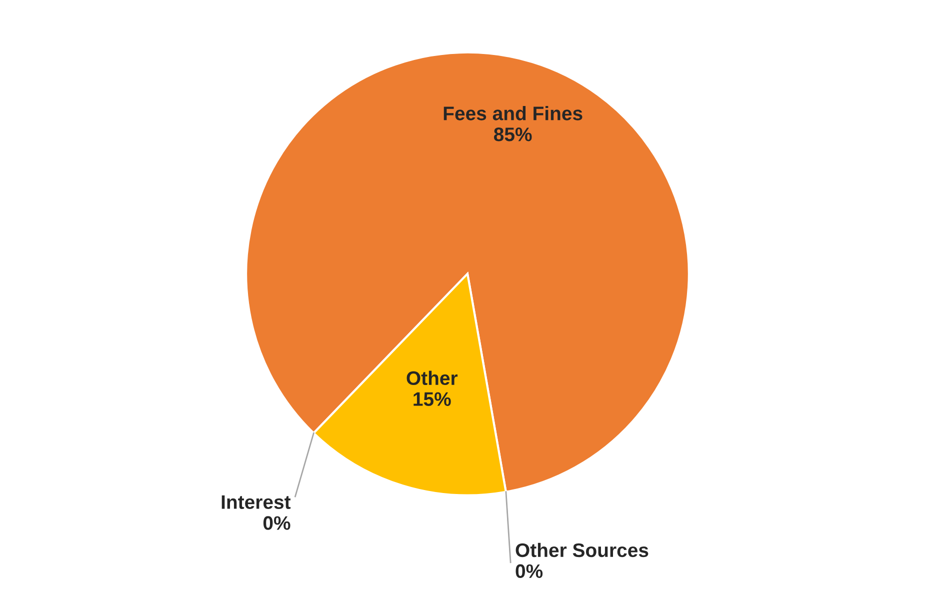 This screenshot has width=935, height=603. What do you see at coordinates (432, 399) in the screenshot?
I see `data-label: 15%` at bounding box center [432, 399].